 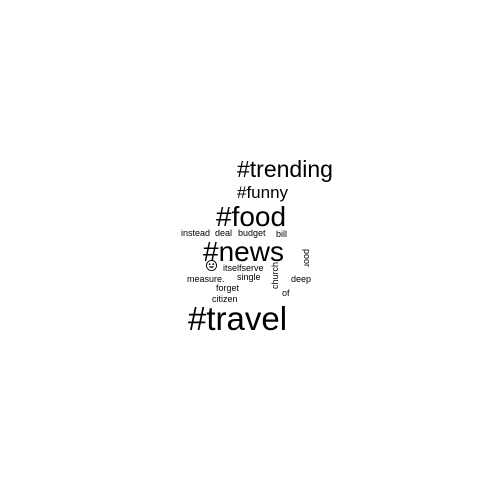 What do you see at coordinates (243, 268) in the screenshot?
I see `word-itselfserve: itselfserve` at bounding box center [243, 268].